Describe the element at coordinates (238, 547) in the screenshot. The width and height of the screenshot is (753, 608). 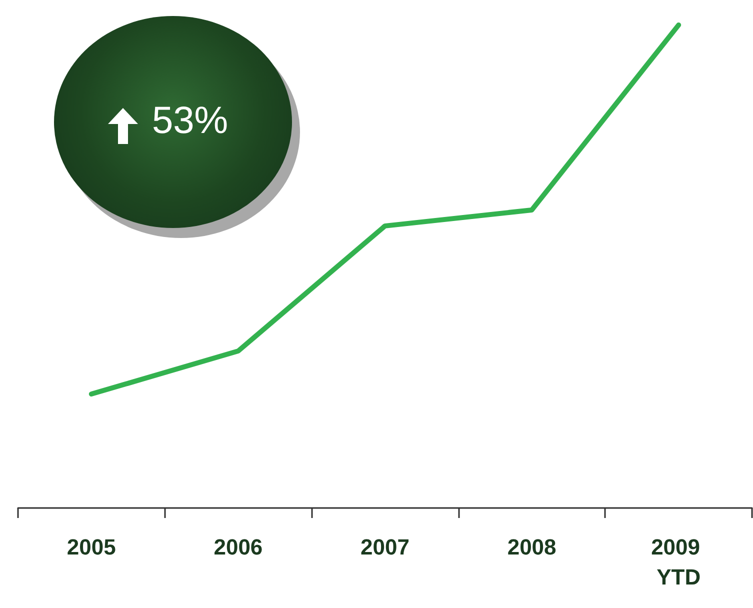
I see `x-tick-label: 2006` at that location.